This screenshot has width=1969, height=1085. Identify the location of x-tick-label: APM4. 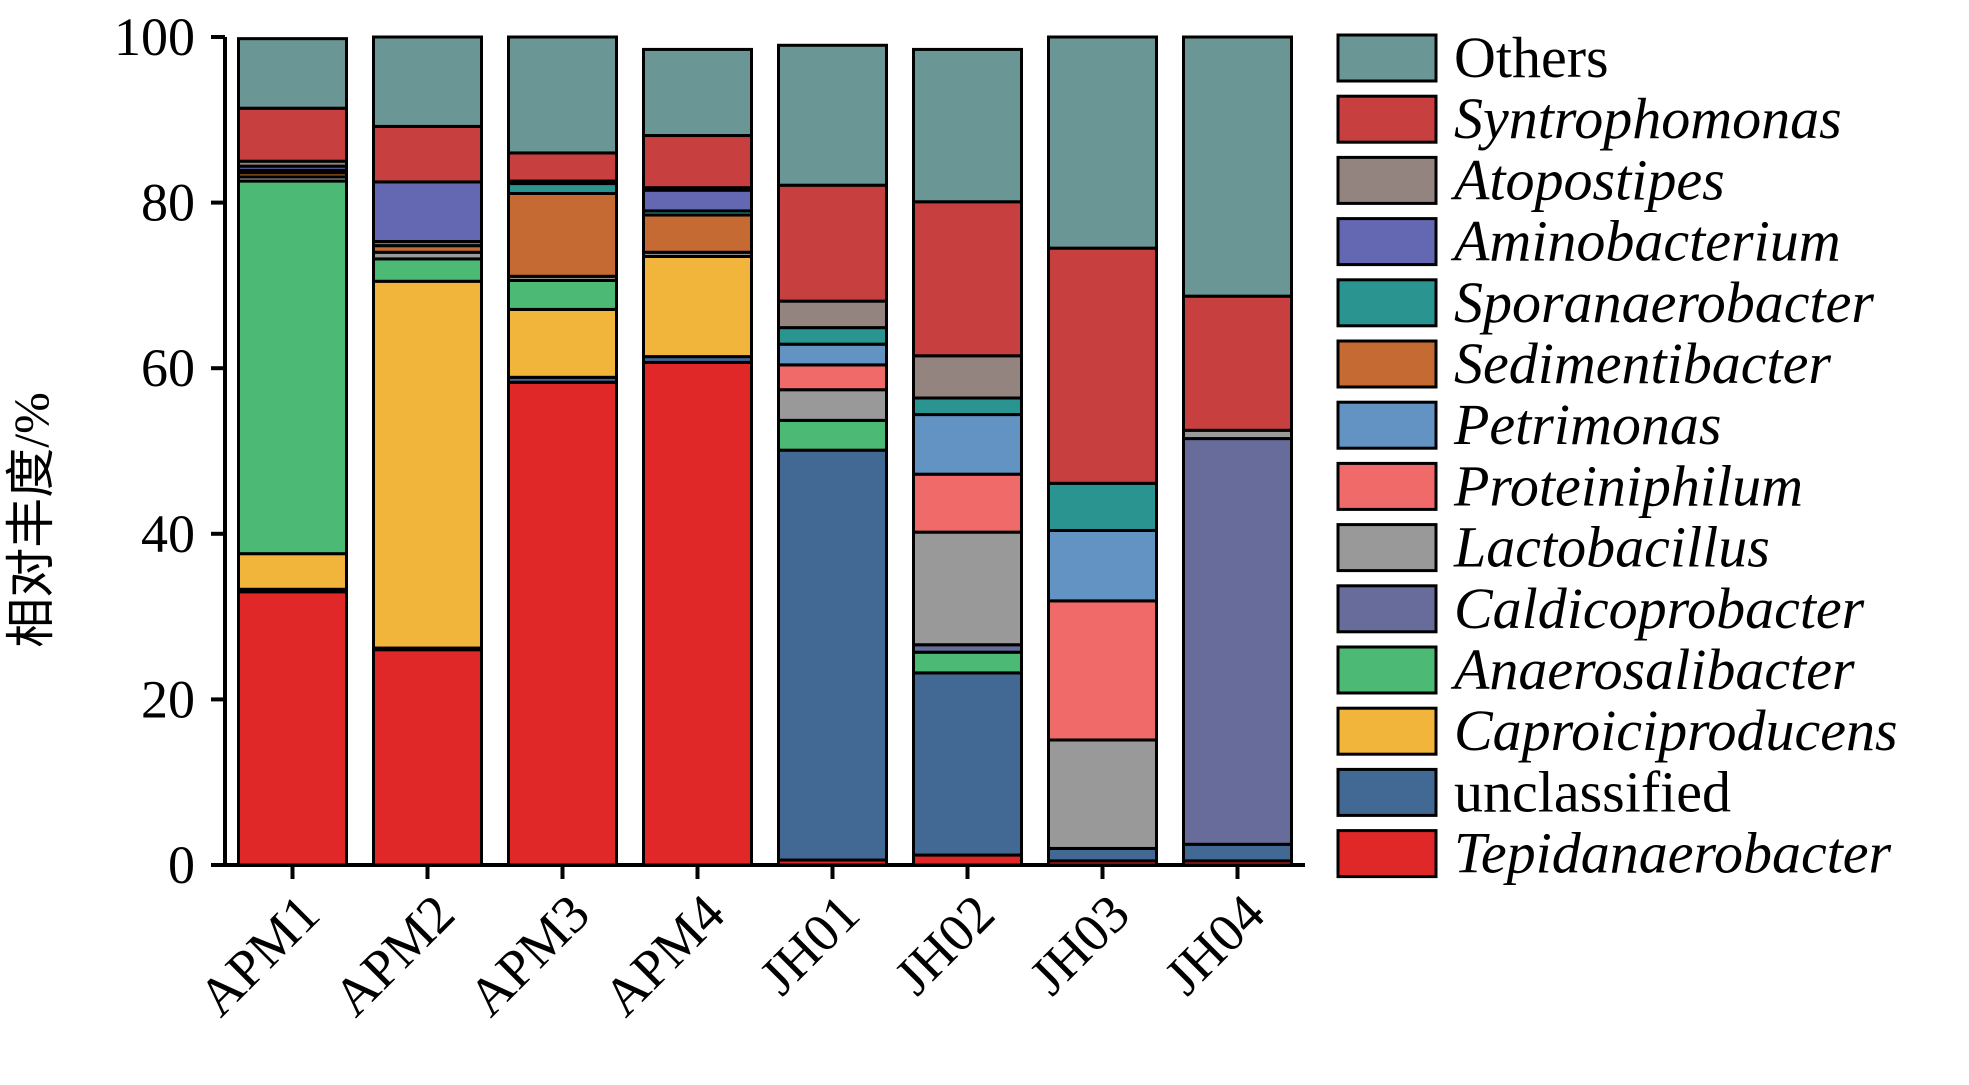
(664, 955).